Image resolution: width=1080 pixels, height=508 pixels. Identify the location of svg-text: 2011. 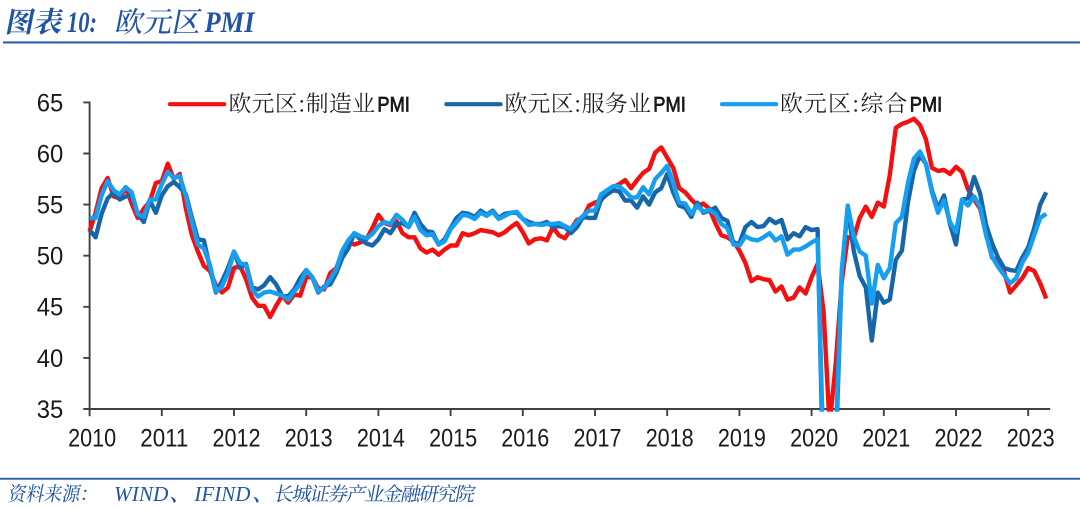
(164, 438).